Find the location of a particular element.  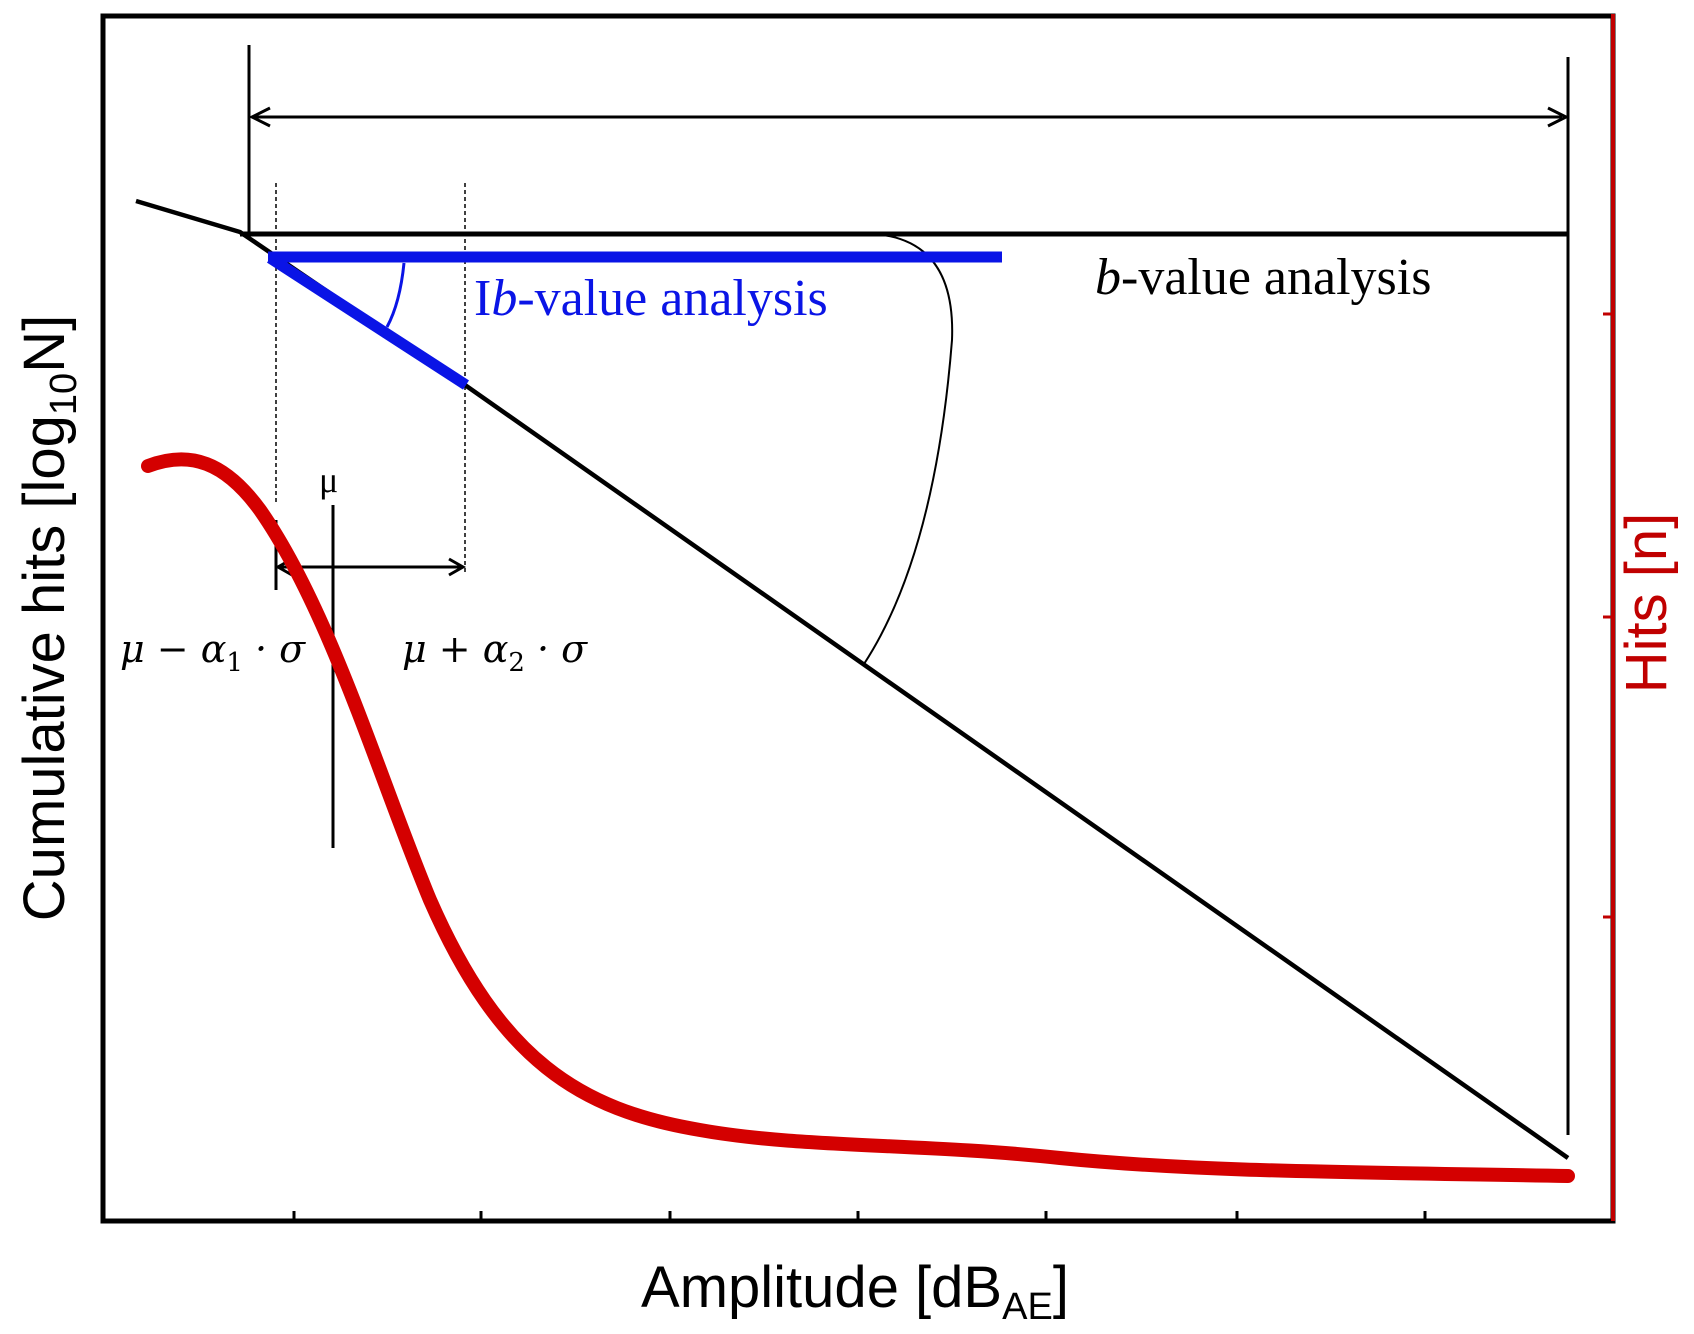

right-axis is located at coordinates (1609, 617).